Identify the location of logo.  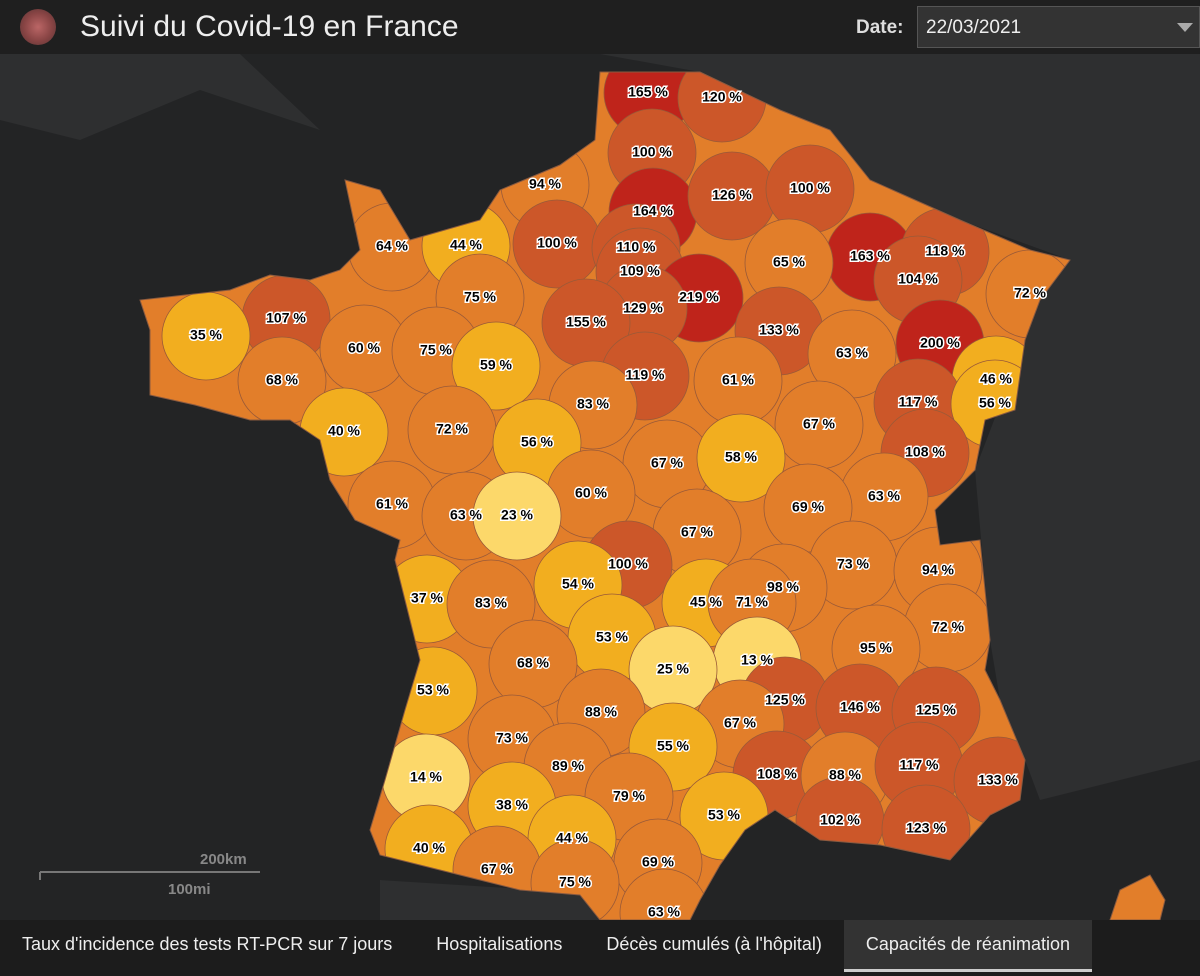
(38, 27).